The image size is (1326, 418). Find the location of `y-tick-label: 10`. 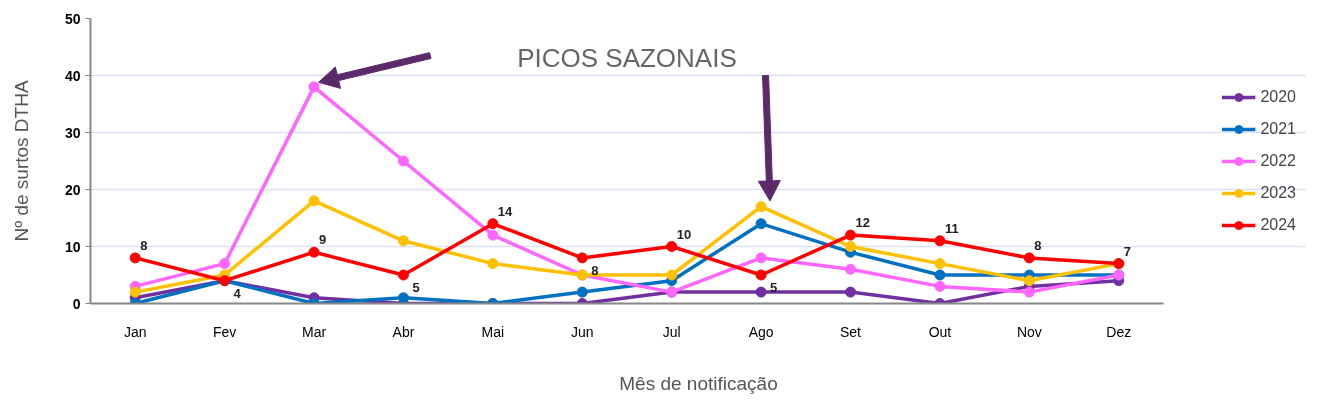

y-tick-label: 10 is located at coordinates (72, 246).